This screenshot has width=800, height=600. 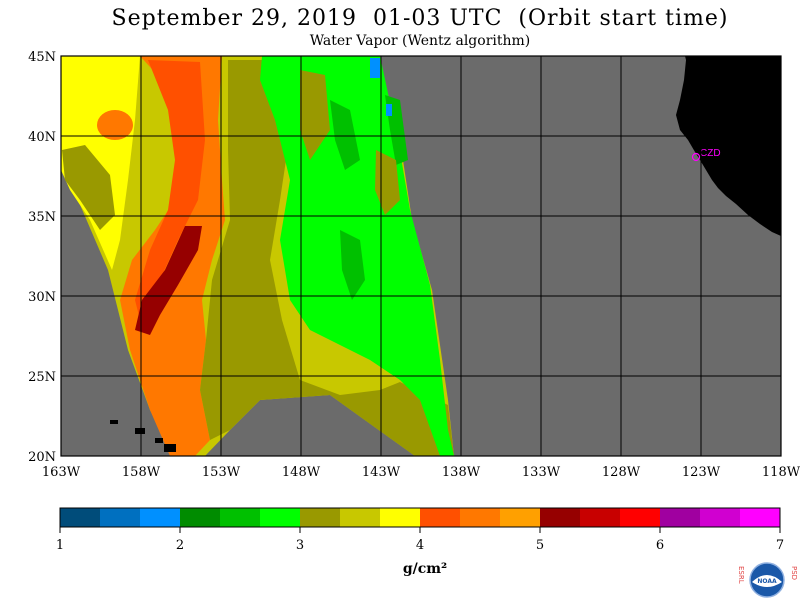 What do you see at coordinates (541, 472) in the screenshot?
I see `lon-label: 133W` at bounding box center [541, 472].